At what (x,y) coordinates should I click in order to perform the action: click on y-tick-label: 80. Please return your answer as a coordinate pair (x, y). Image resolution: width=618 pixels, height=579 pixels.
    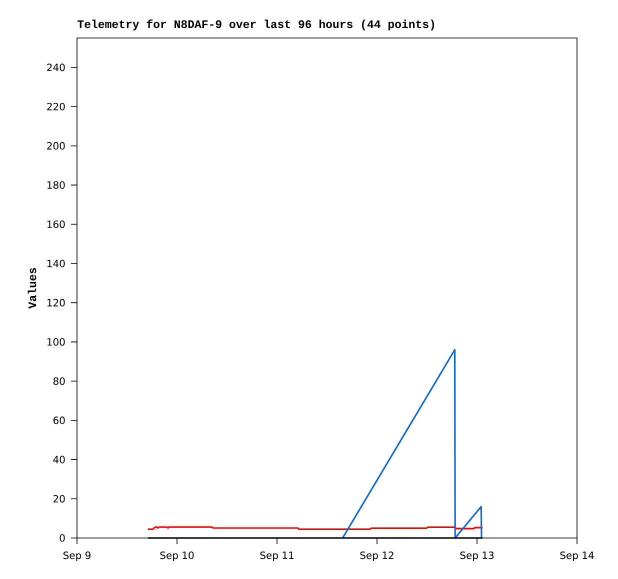
    Looking at the image, I should click on (59, 381).